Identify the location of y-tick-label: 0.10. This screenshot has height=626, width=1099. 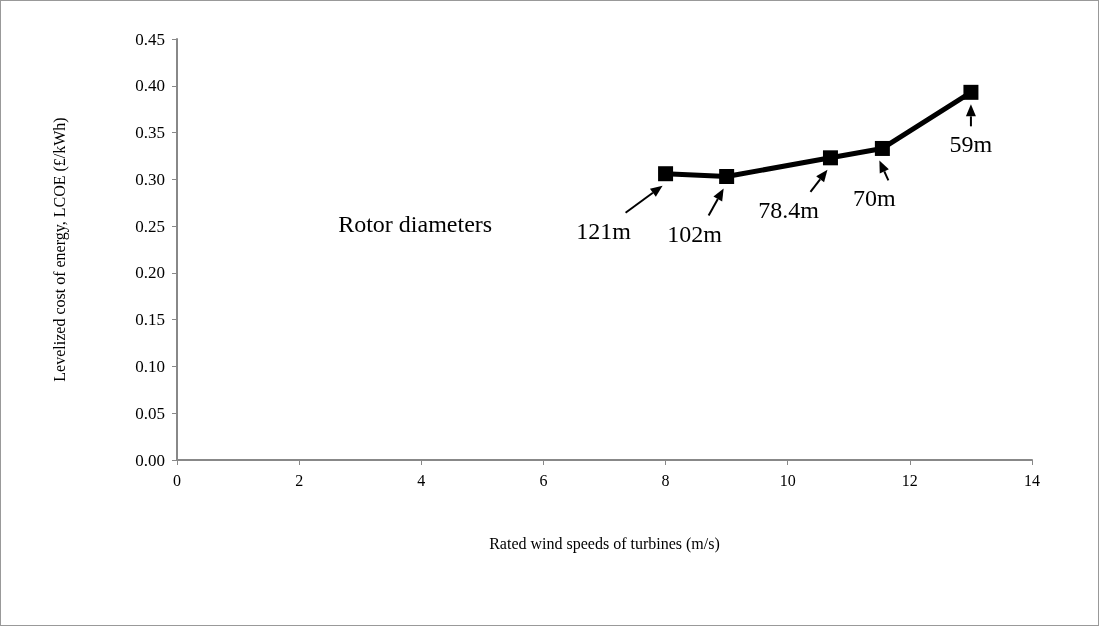
(150, 366).